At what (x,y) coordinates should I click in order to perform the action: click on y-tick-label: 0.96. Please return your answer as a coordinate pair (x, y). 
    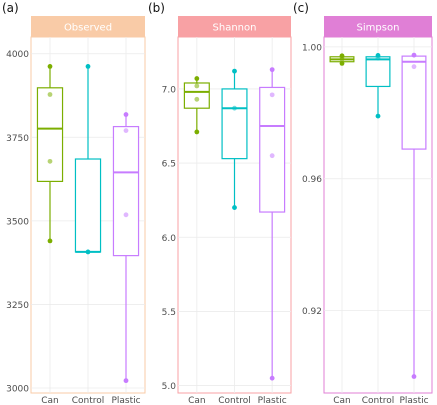
    Looking at the image, I should click on (312, 180).